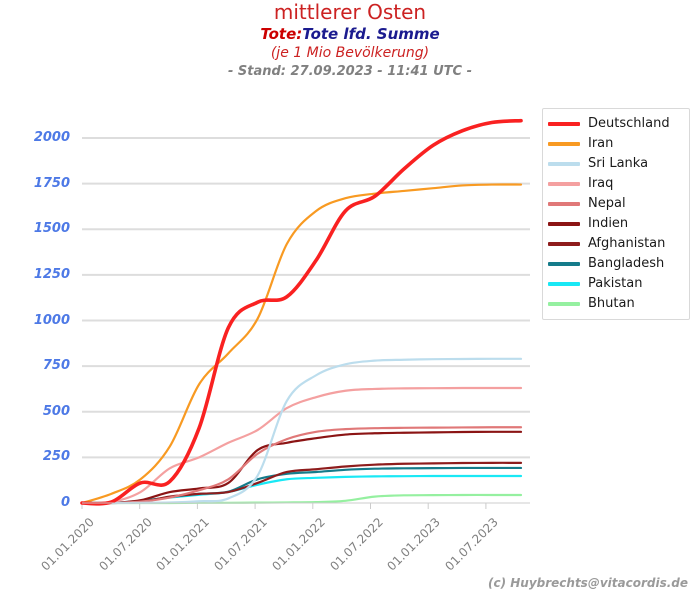  I want to click on y-tick-label: 1000, so click(51, 320).